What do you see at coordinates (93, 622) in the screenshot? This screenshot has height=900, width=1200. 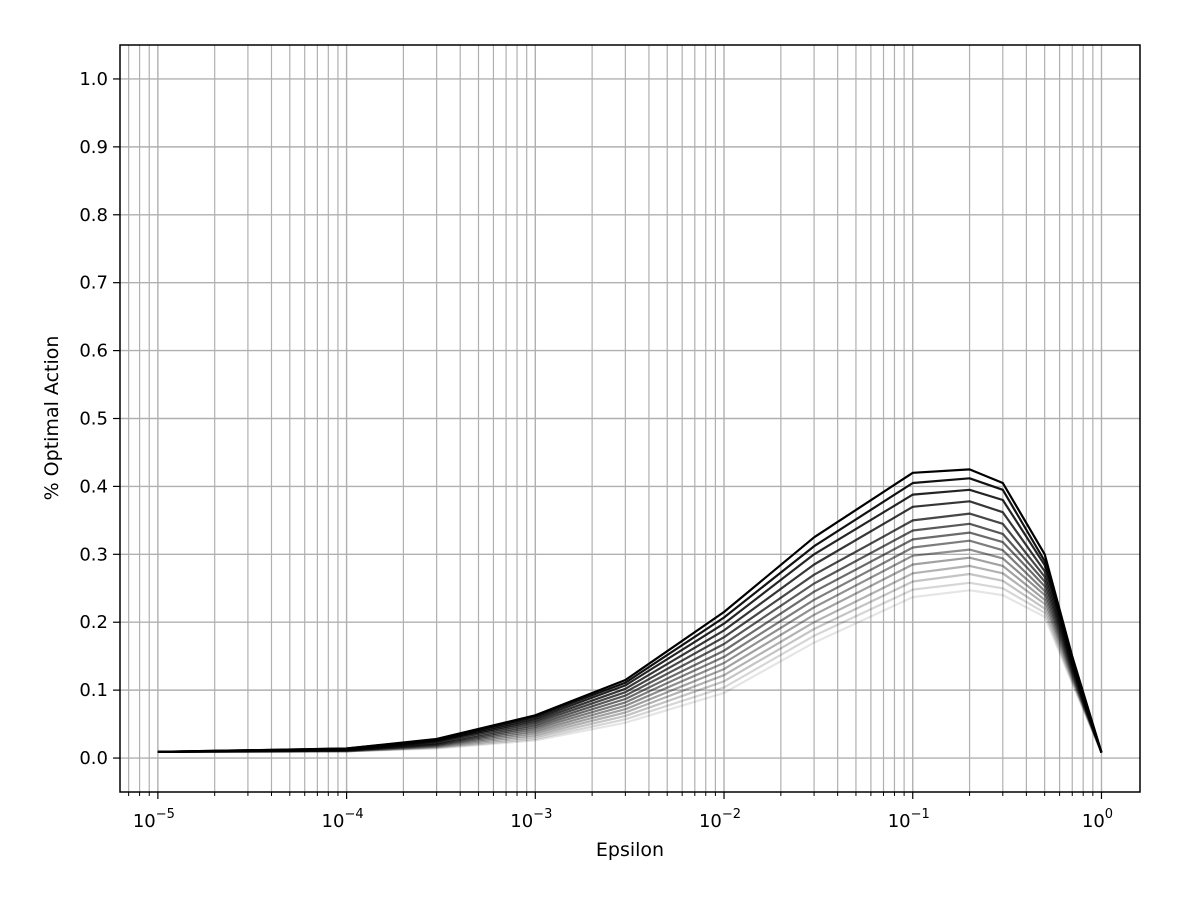 I see `y-tick-label: 0.2` at bounding box center [93, 622].